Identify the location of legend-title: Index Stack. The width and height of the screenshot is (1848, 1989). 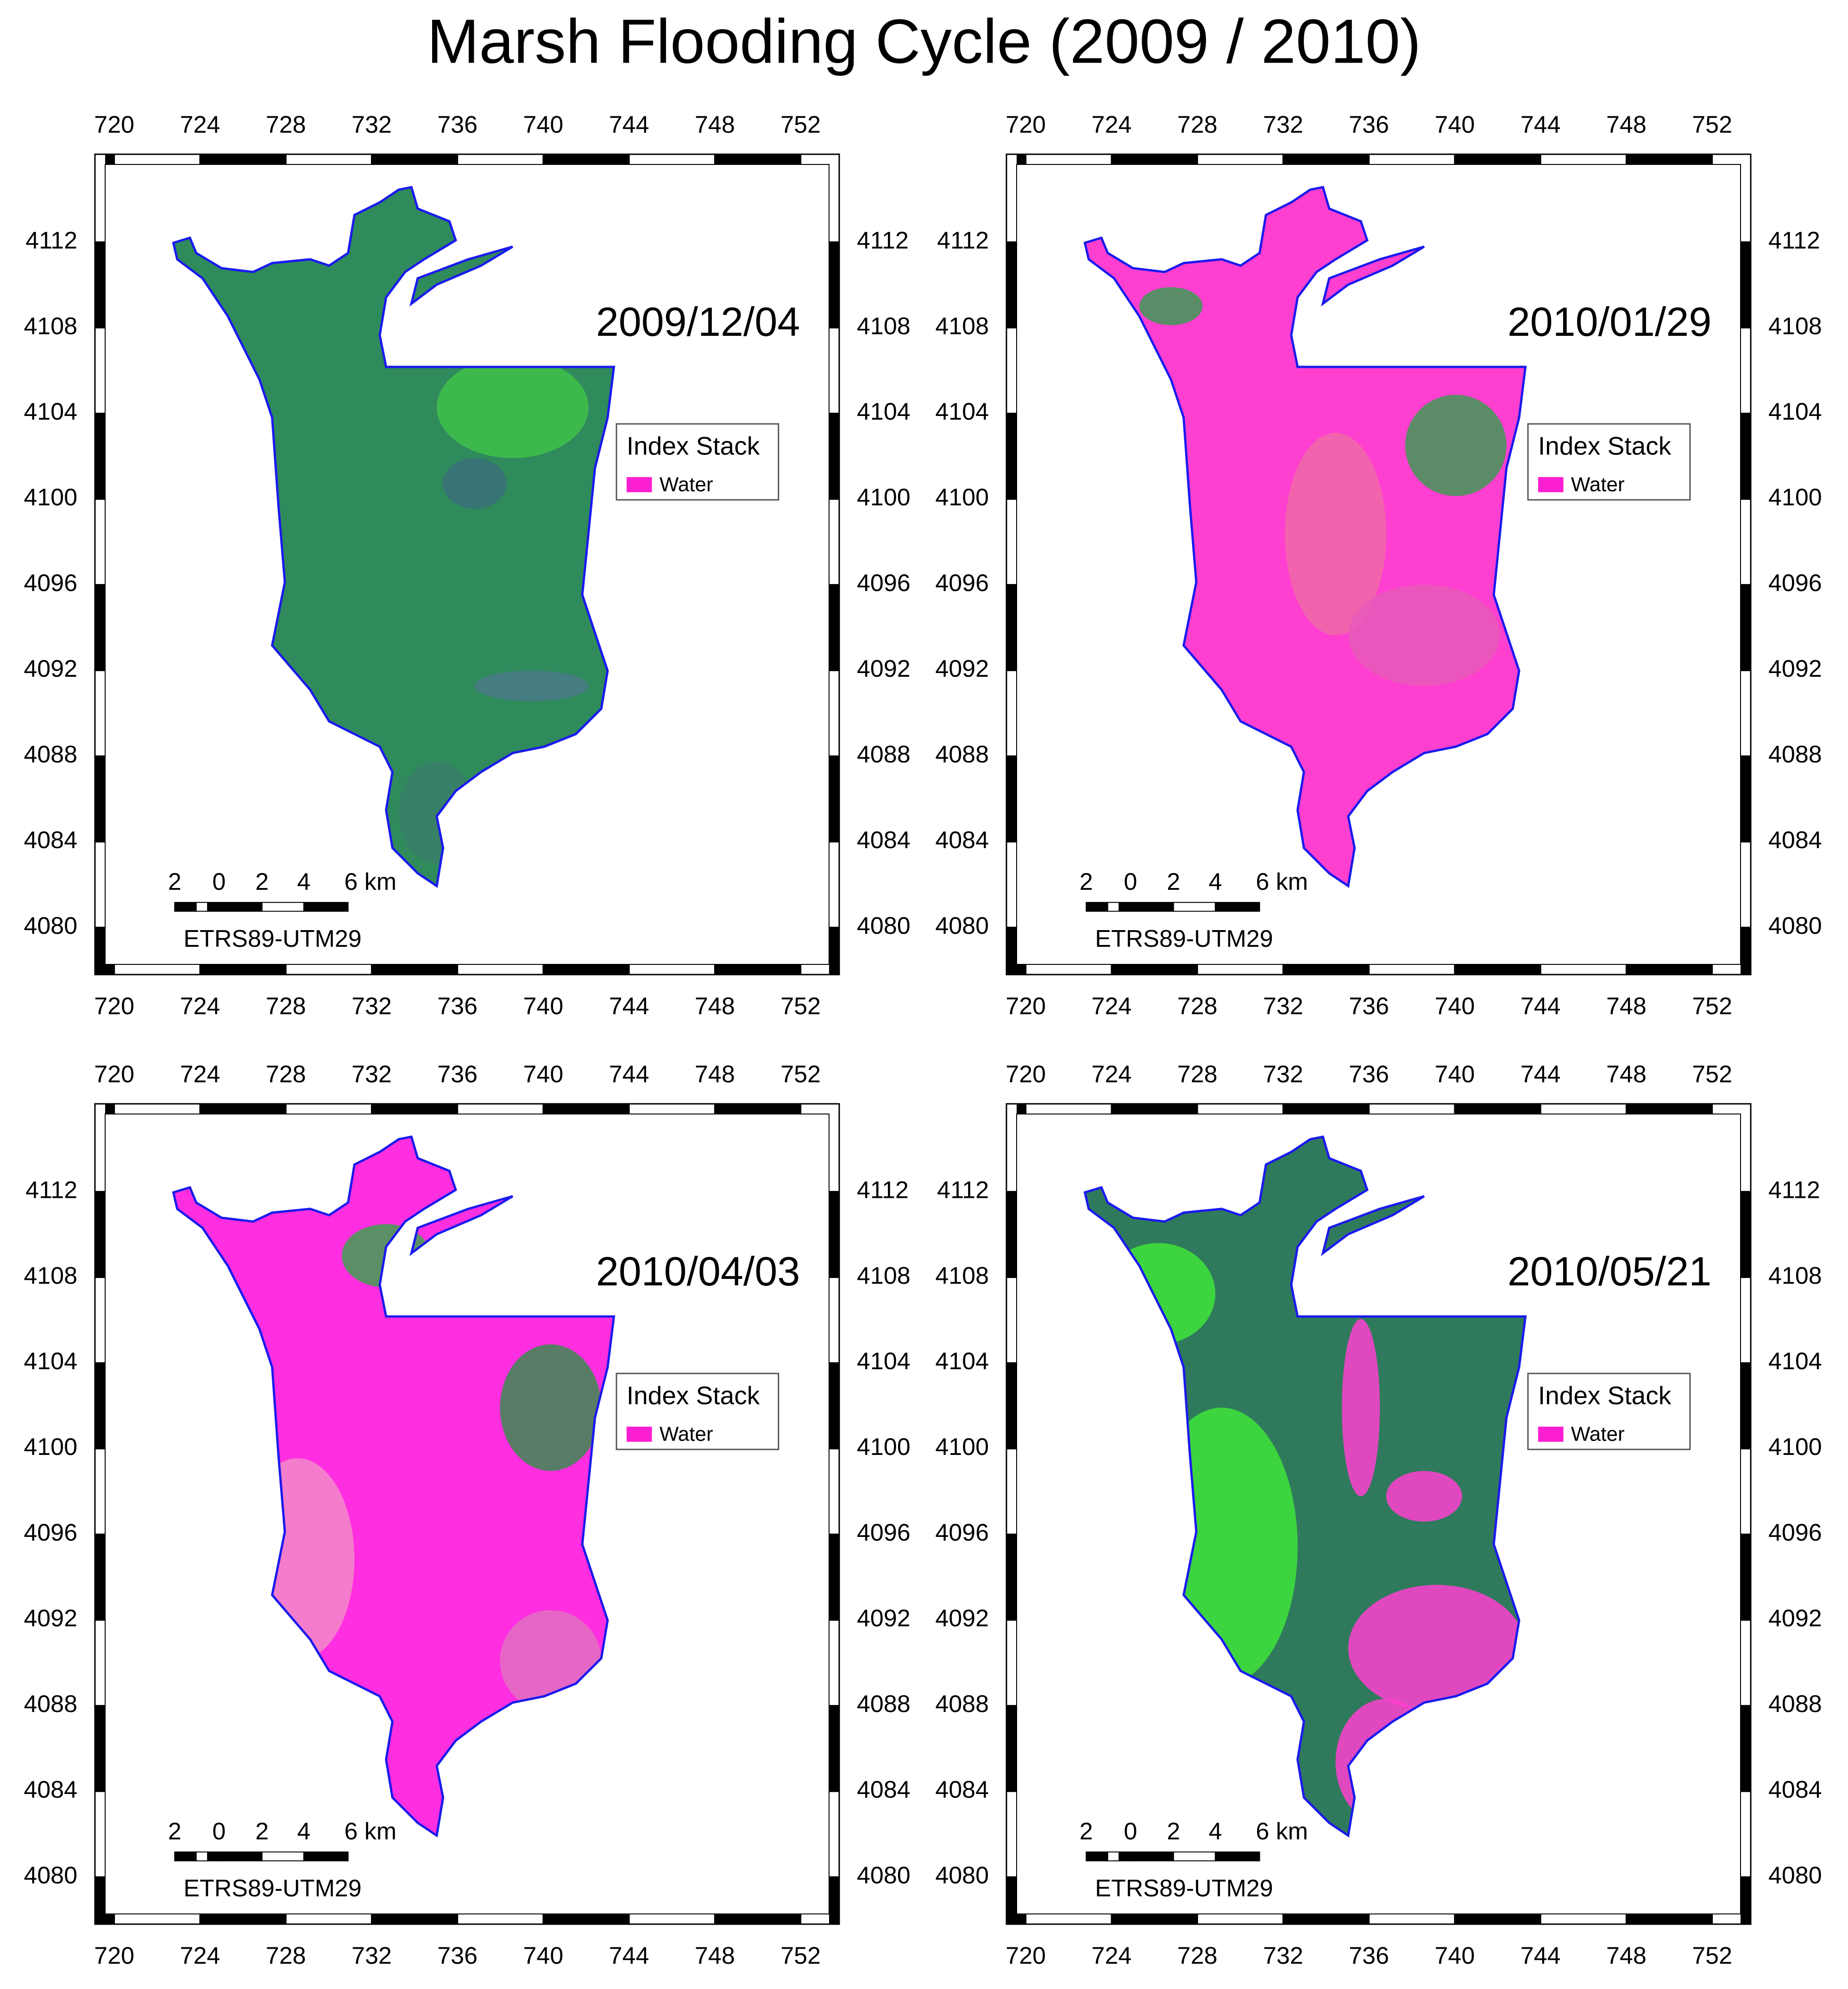
(693, 446).